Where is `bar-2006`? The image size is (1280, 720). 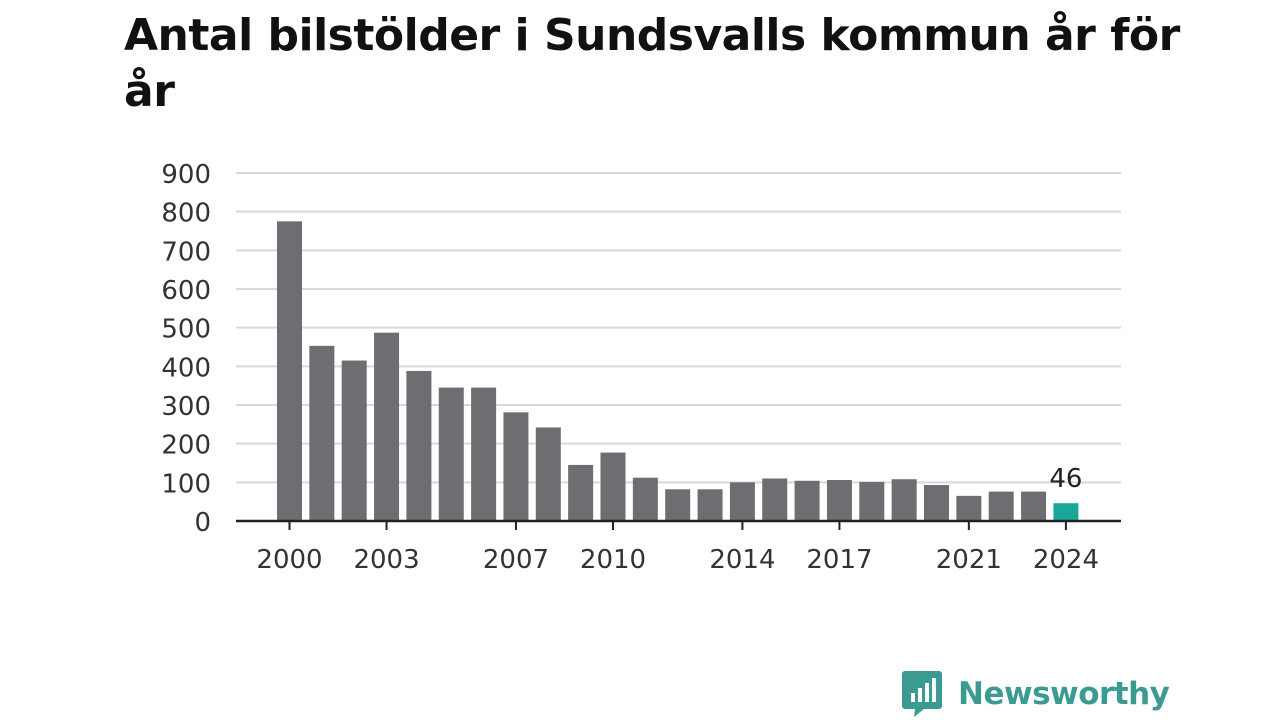
bar-2006 is located at coordinates (484, 454).